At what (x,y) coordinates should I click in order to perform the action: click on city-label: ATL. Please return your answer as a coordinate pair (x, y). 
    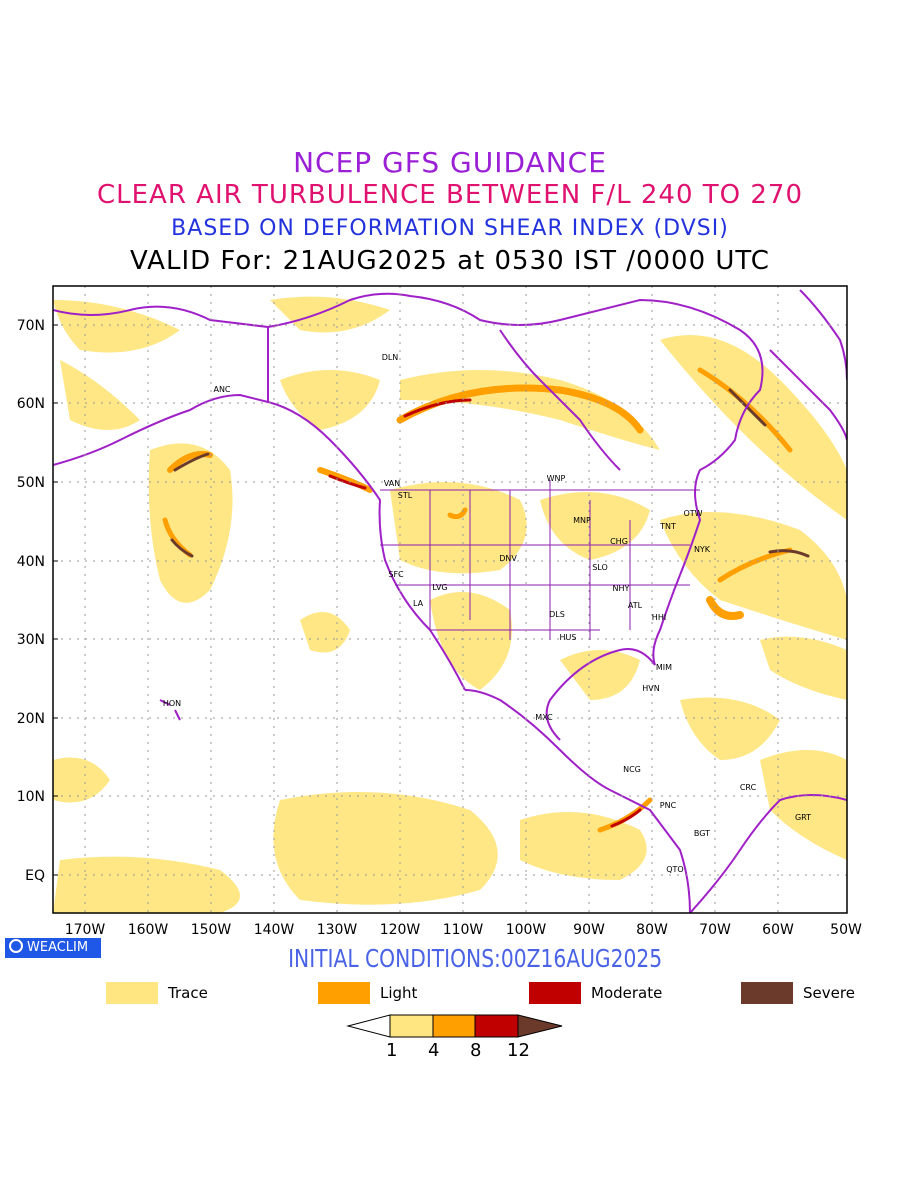
    Looking at the image, I should click on (635, 605).